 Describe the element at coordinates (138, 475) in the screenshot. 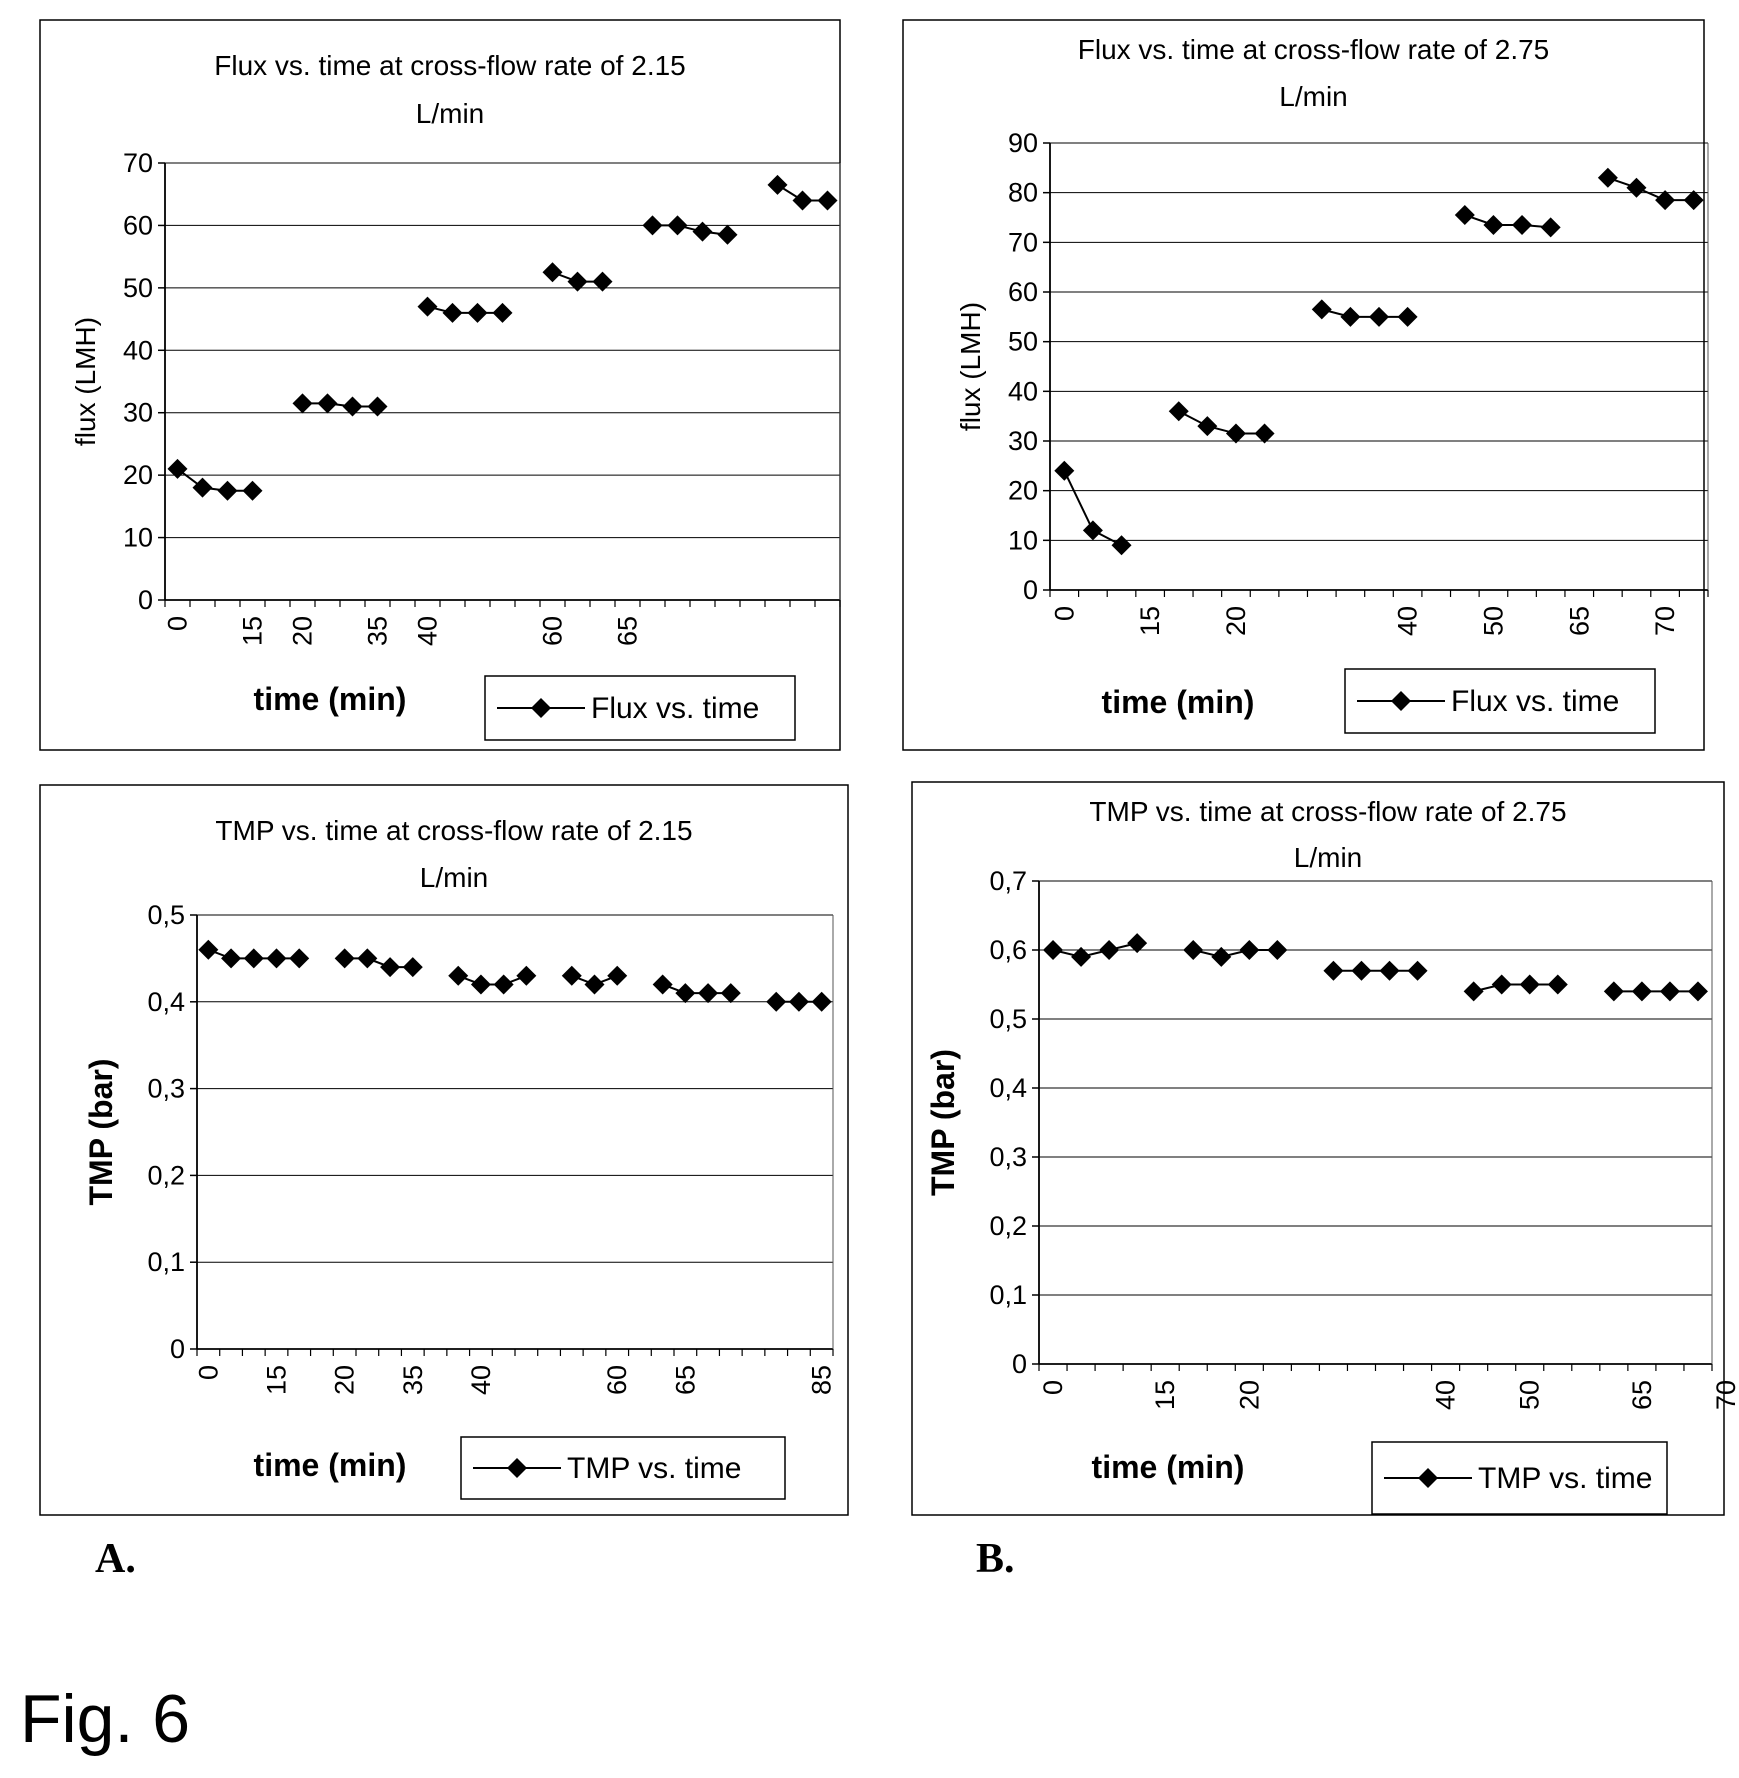

I see `y-tick-label: 20` at that location.